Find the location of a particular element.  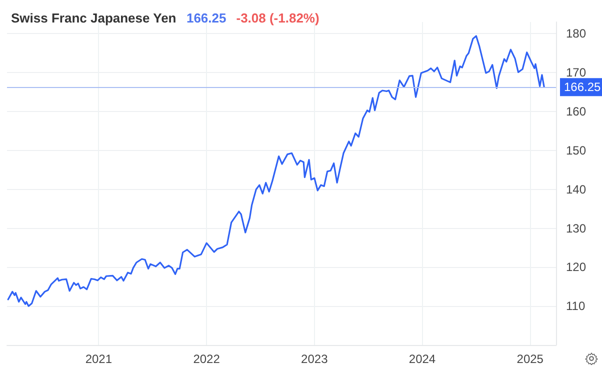

y-tick-label: 160 is located at coordinates (576, 111).